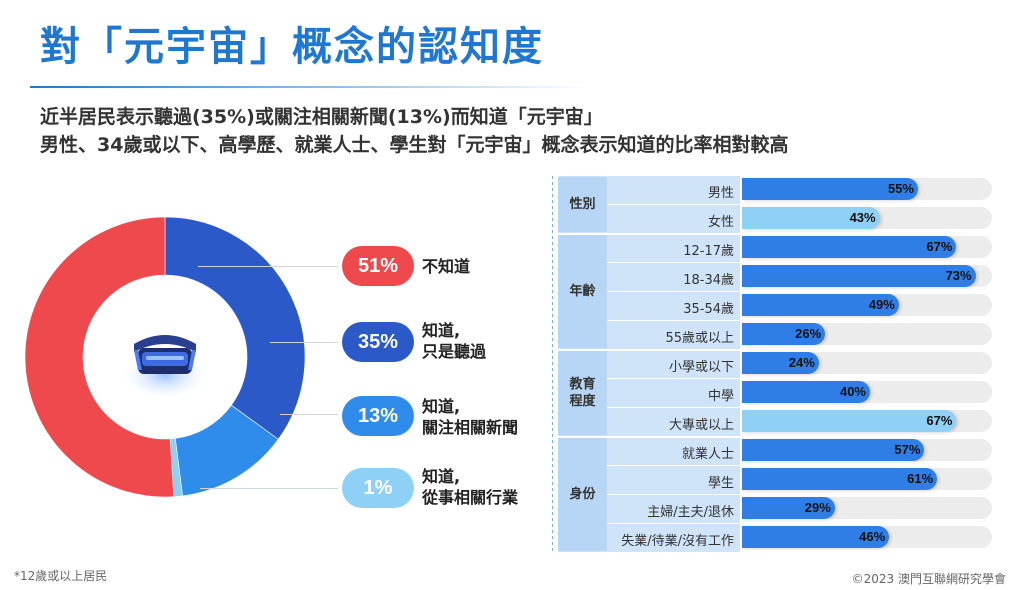 The height and width of the screenshot is (590, 1024). I want to click on label-follow-news: 知道, 關注相關新聞, so click(470, 417).